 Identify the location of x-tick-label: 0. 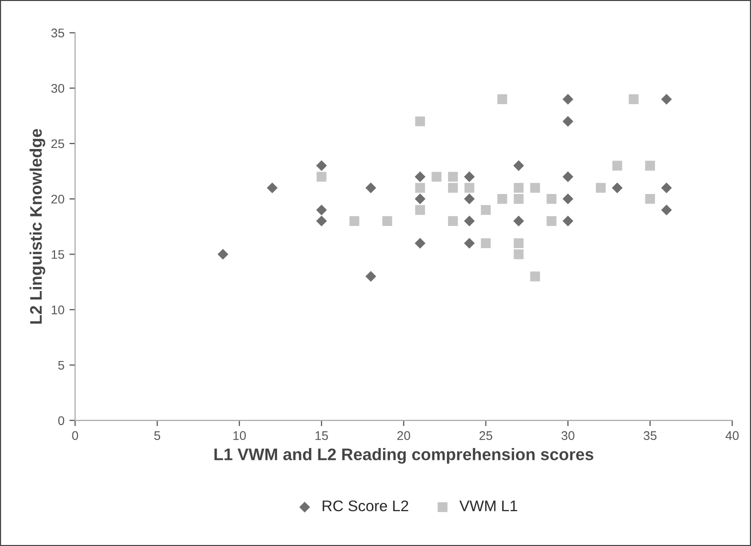
(75, 435).